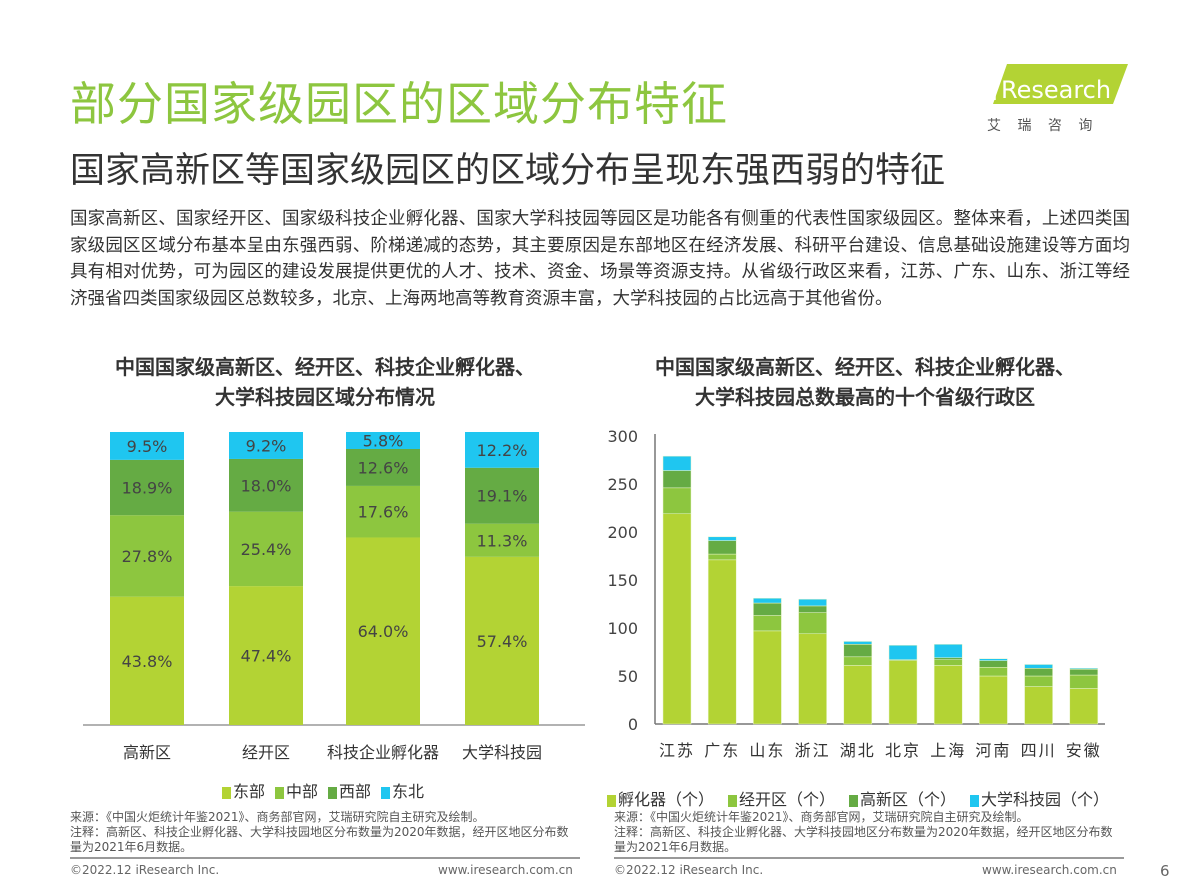 Image resolution: width=1190 pixels, height=892 pixels. I want to click on x-tick-label: 四川, so click(1039, 750).